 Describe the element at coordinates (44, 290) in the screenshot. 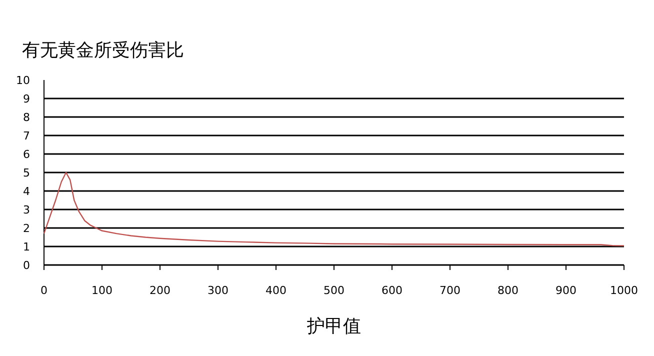

I see `x-tick-label: 0` at that location.